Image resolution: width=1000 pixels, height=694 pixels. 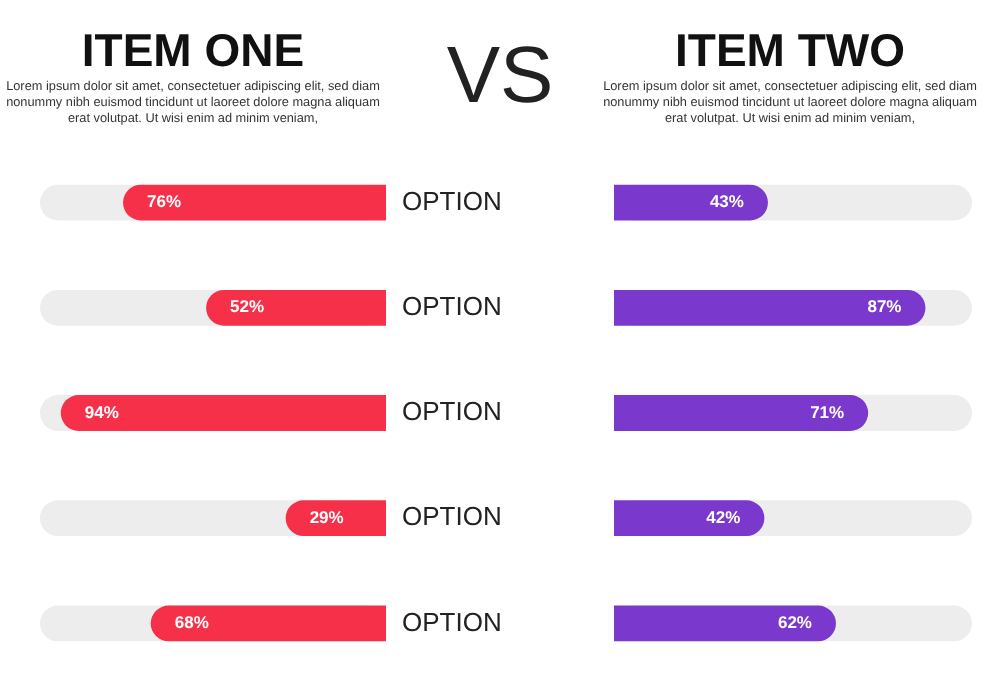 What do you see at coordinates (795, 622) in the screenshot?
I see `data-label: 62%` at bounding box center [795, 622].